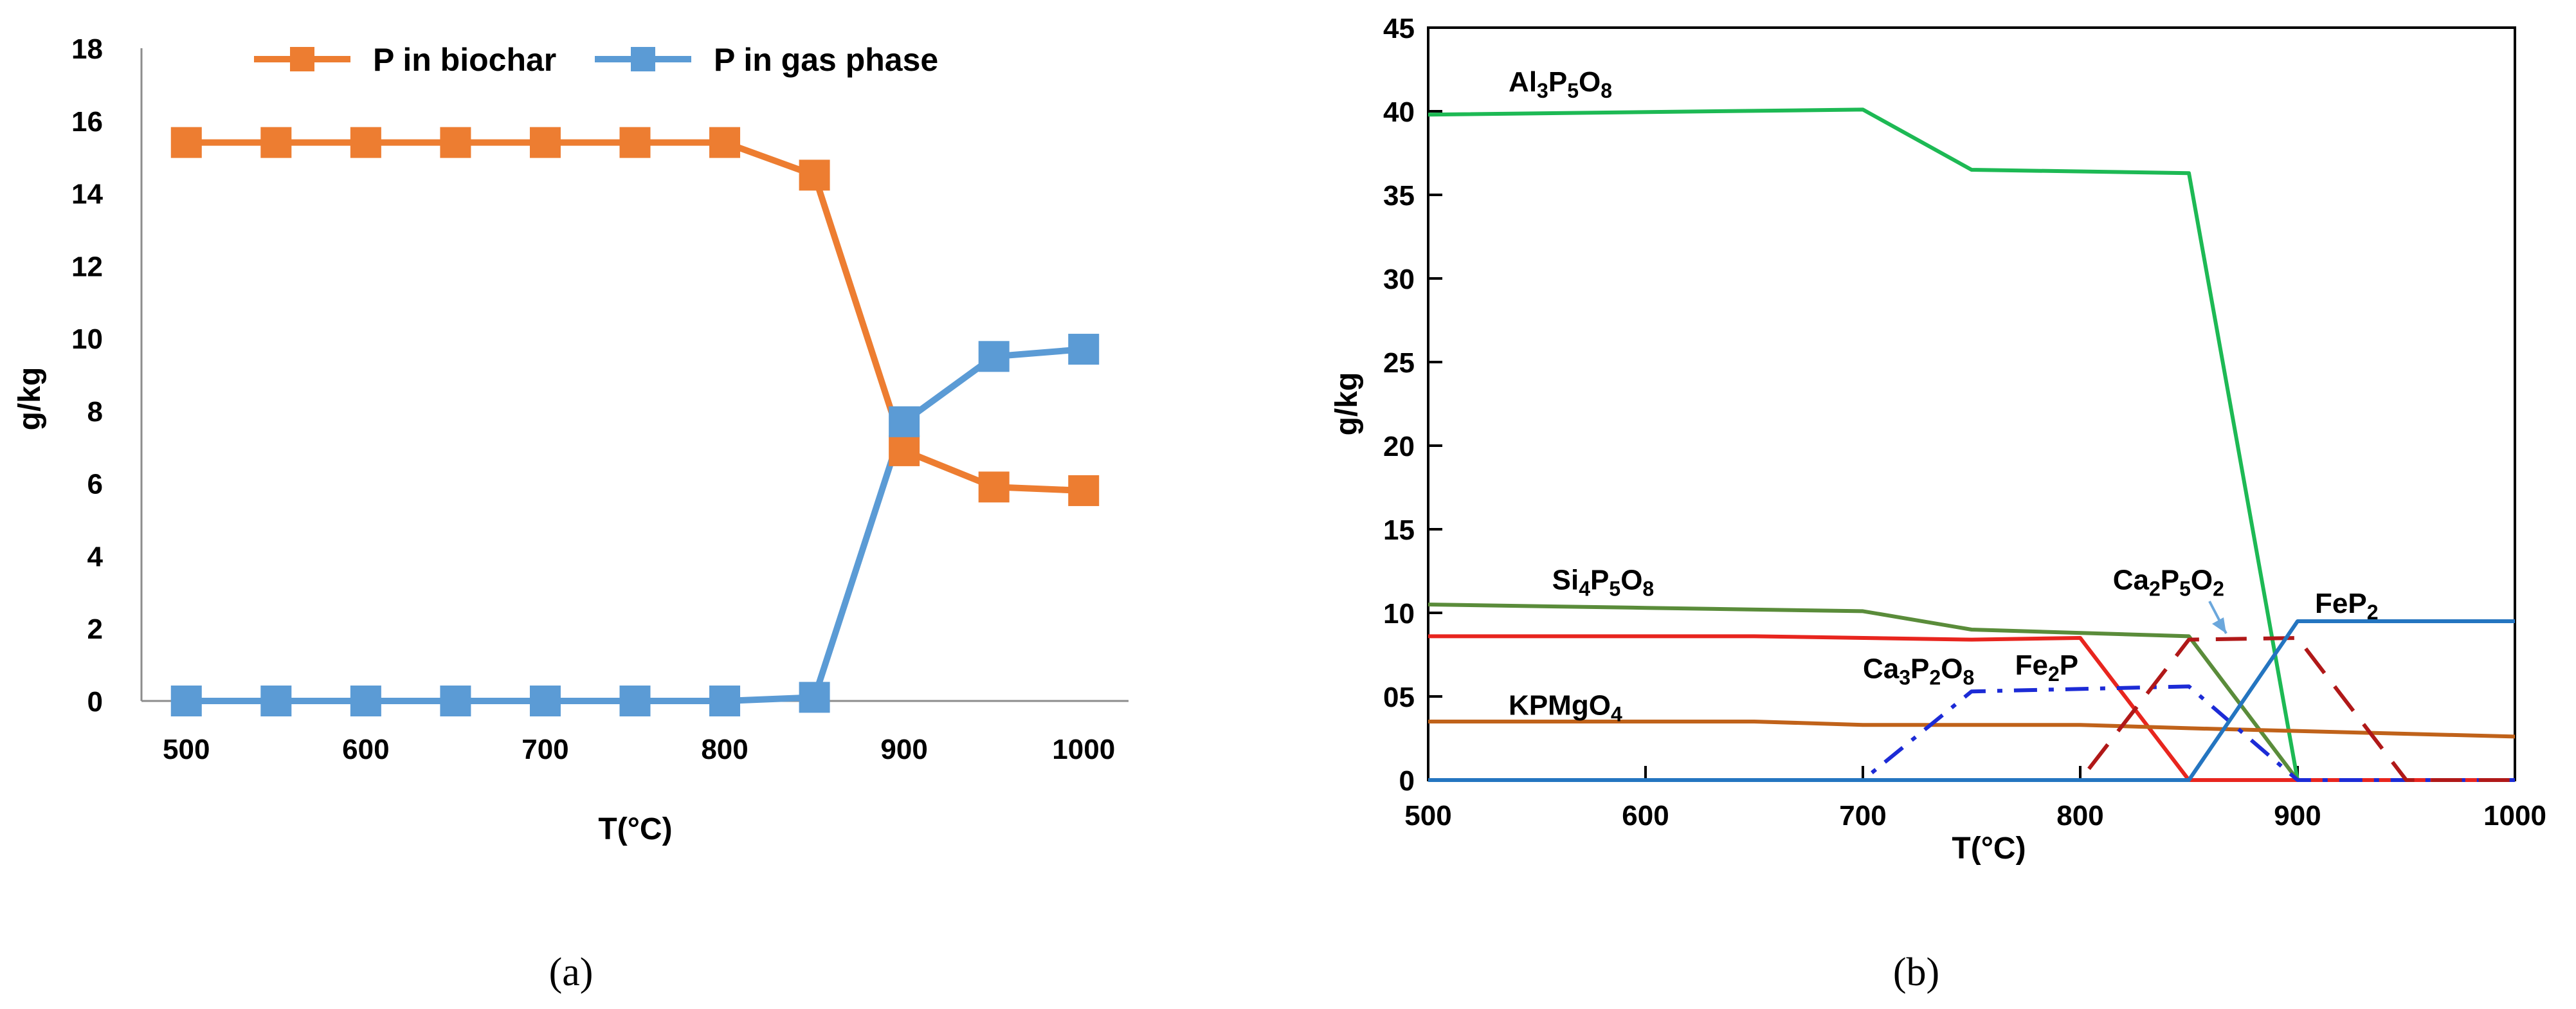 This screenshot has height=1009, width=2576. Describe the element at coordinates (635, 829) in the screenshot. I see `panel-a-x-axis-label: T(°C)` at that location.